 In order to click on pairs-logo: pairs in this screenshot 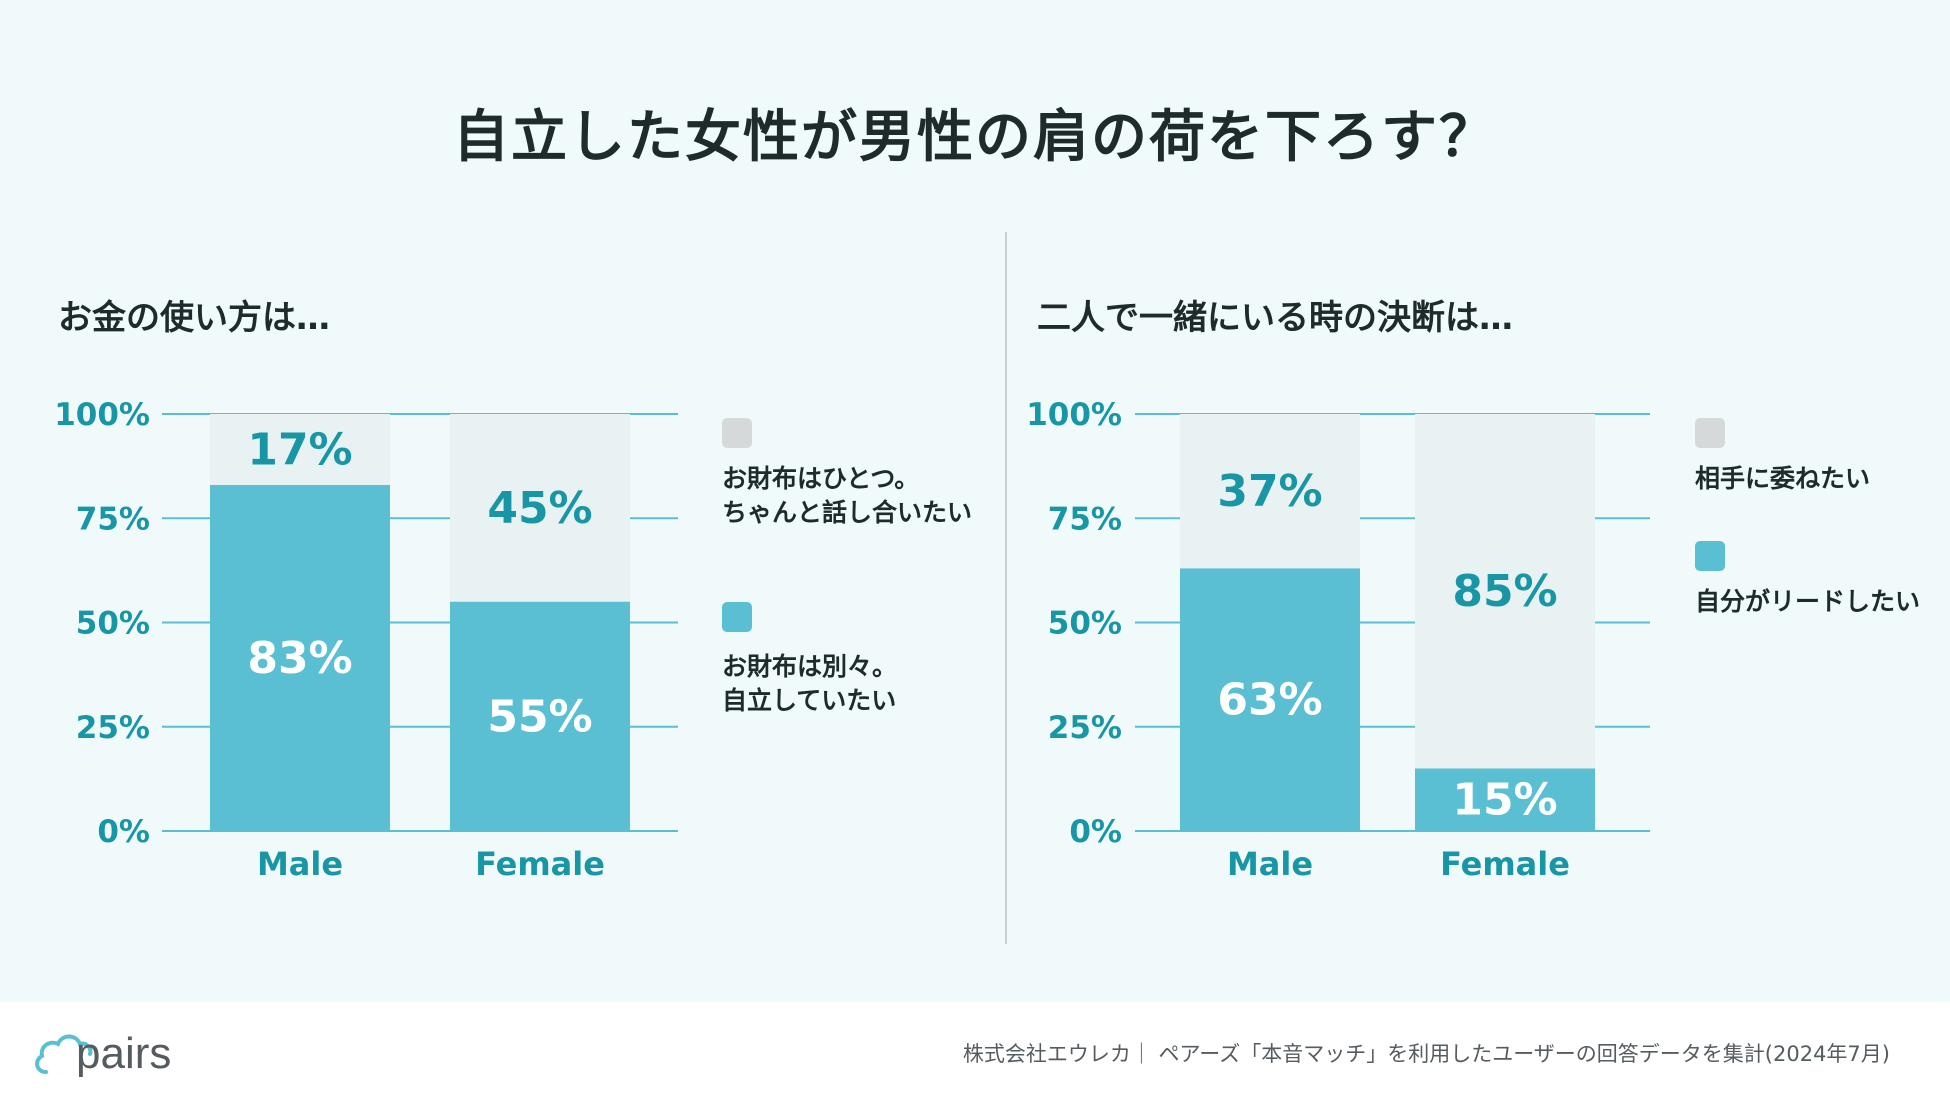, I will do `click(103, 1053)`.